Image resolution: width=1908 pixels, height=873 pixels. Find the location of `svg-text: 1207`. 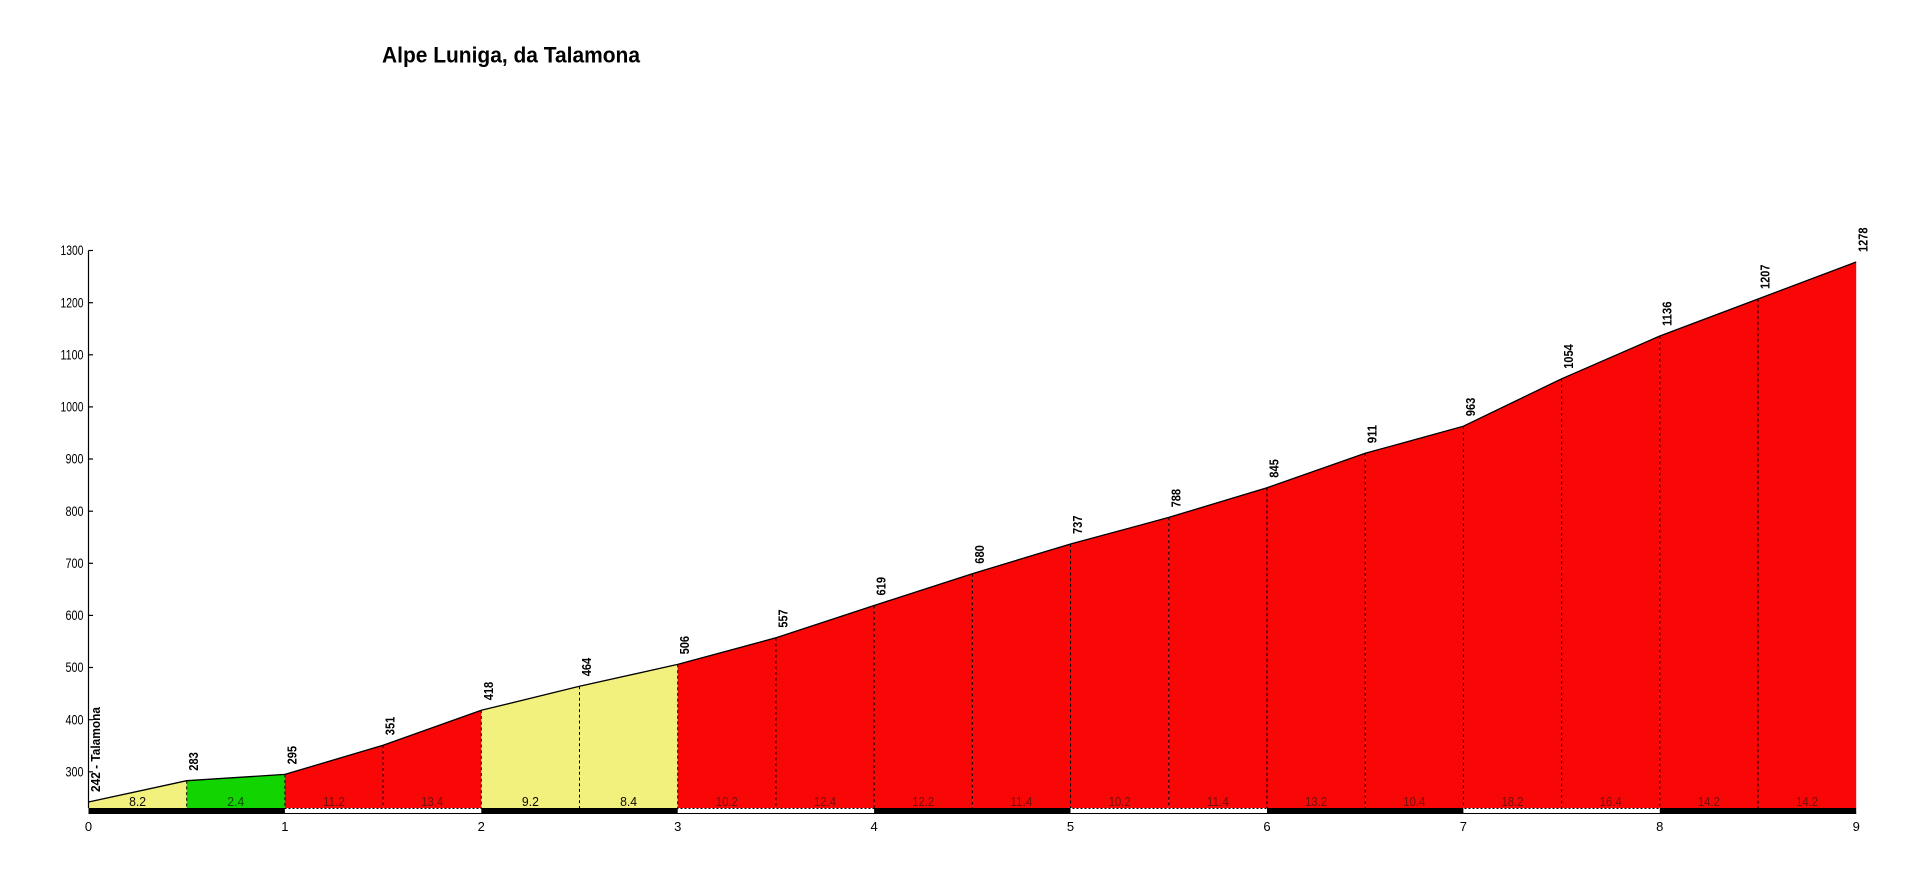

svg-text: 1207 is located at coordinates (1765, 277).